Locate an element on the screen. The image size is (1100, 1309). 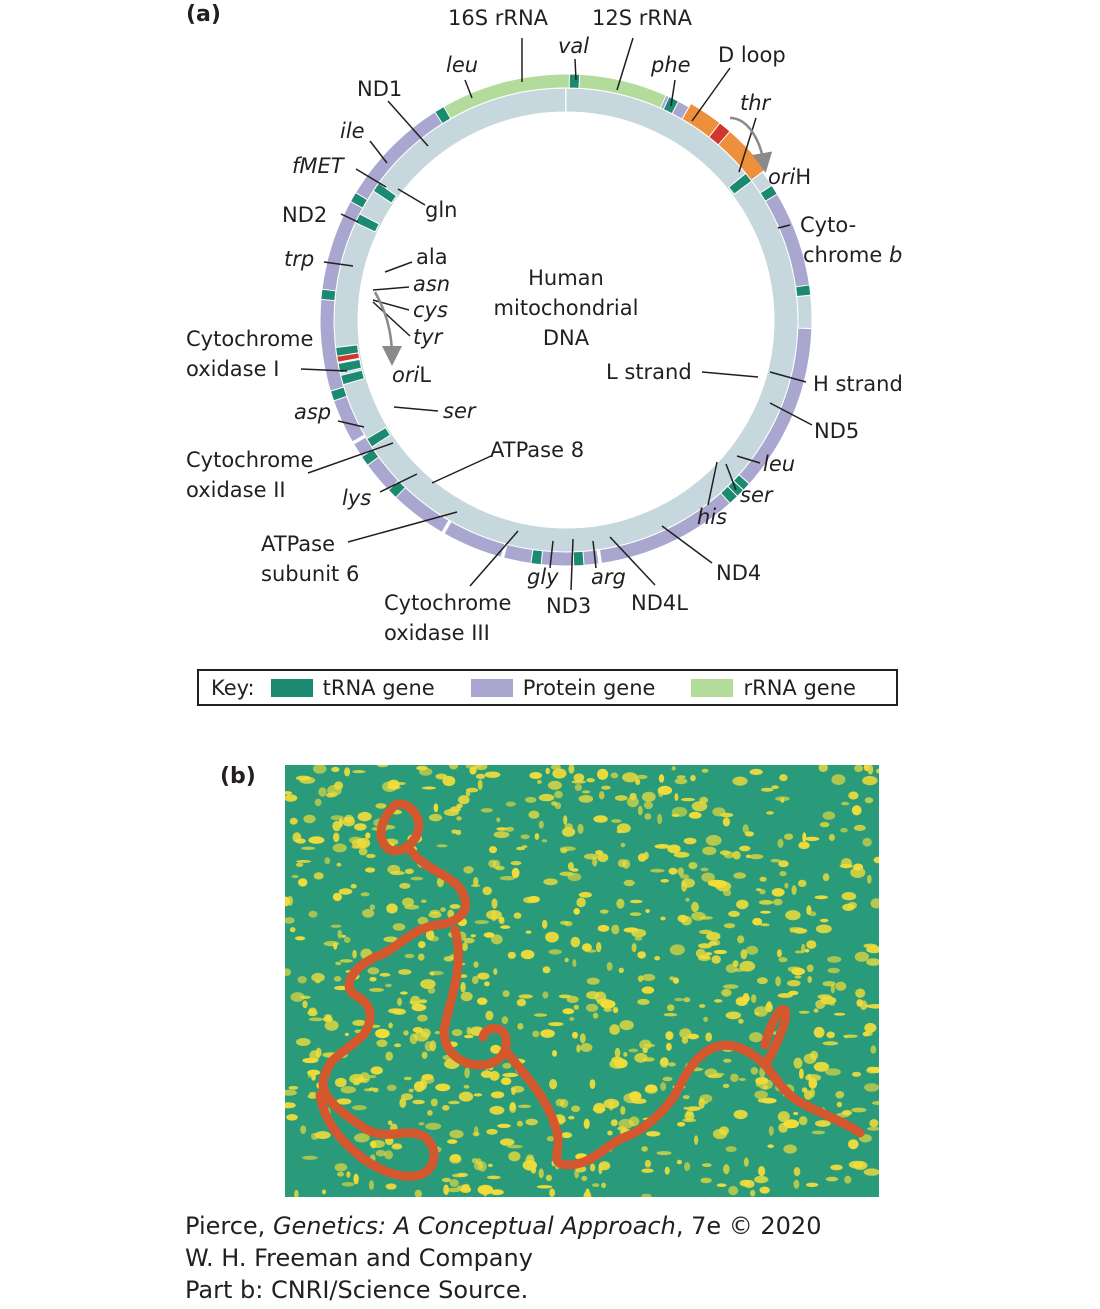
label-orih: oriH is located at coordinates (789, 177).